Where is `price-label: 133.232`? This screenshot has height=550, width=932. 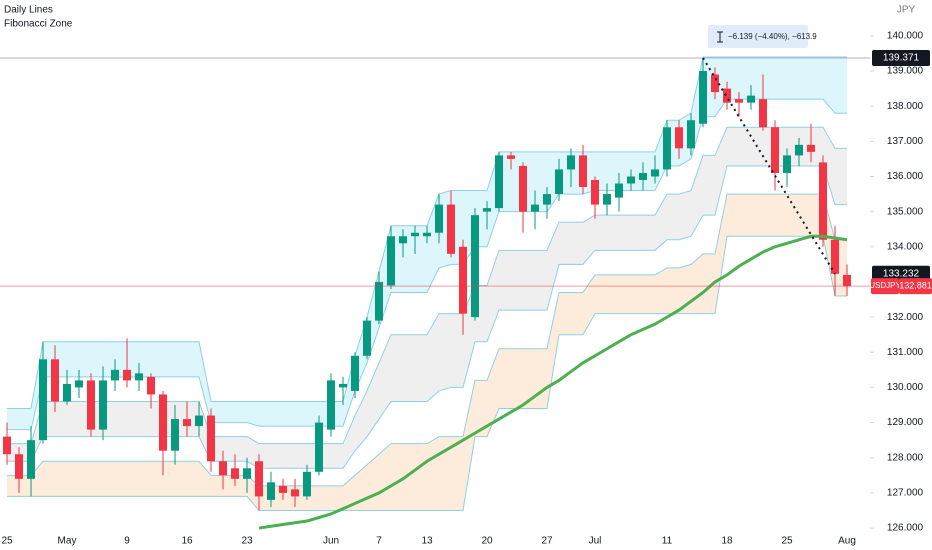
price-label: 133.232 is located at coordinates (901, 273).